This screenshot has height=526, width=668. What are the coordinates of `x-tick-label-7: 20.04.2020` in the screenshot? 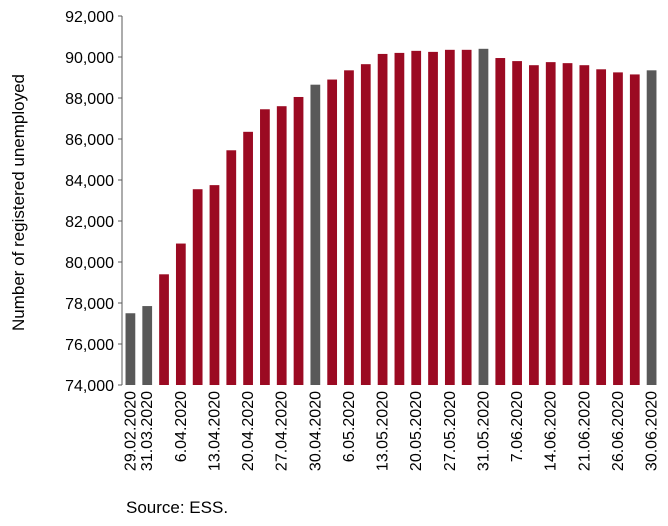 It's located at (248, 431).